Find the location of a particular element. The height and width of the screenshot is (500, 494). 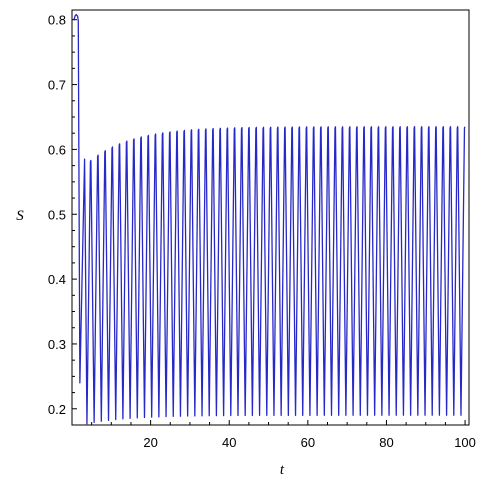

x-tick-label: 100 is located at coordinates (465, 442).